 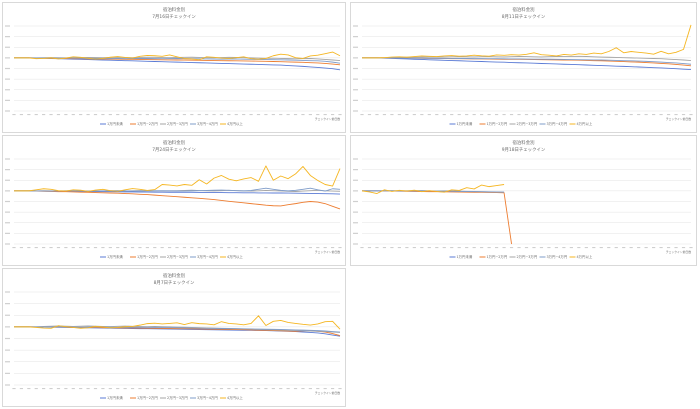 What do you see at coordinates (174, 142) in the screenshot?
I see `chart-title: 宿泊料金別` at bounding box center [174, 142].